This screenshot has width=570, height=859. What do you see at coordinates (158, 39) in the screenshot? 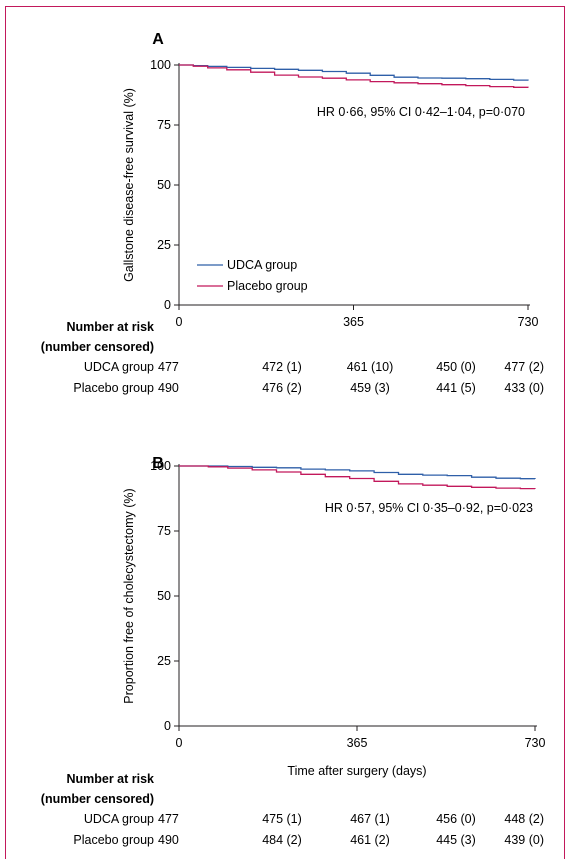
I see `panel-label: A` at bounding box center [158, 39].